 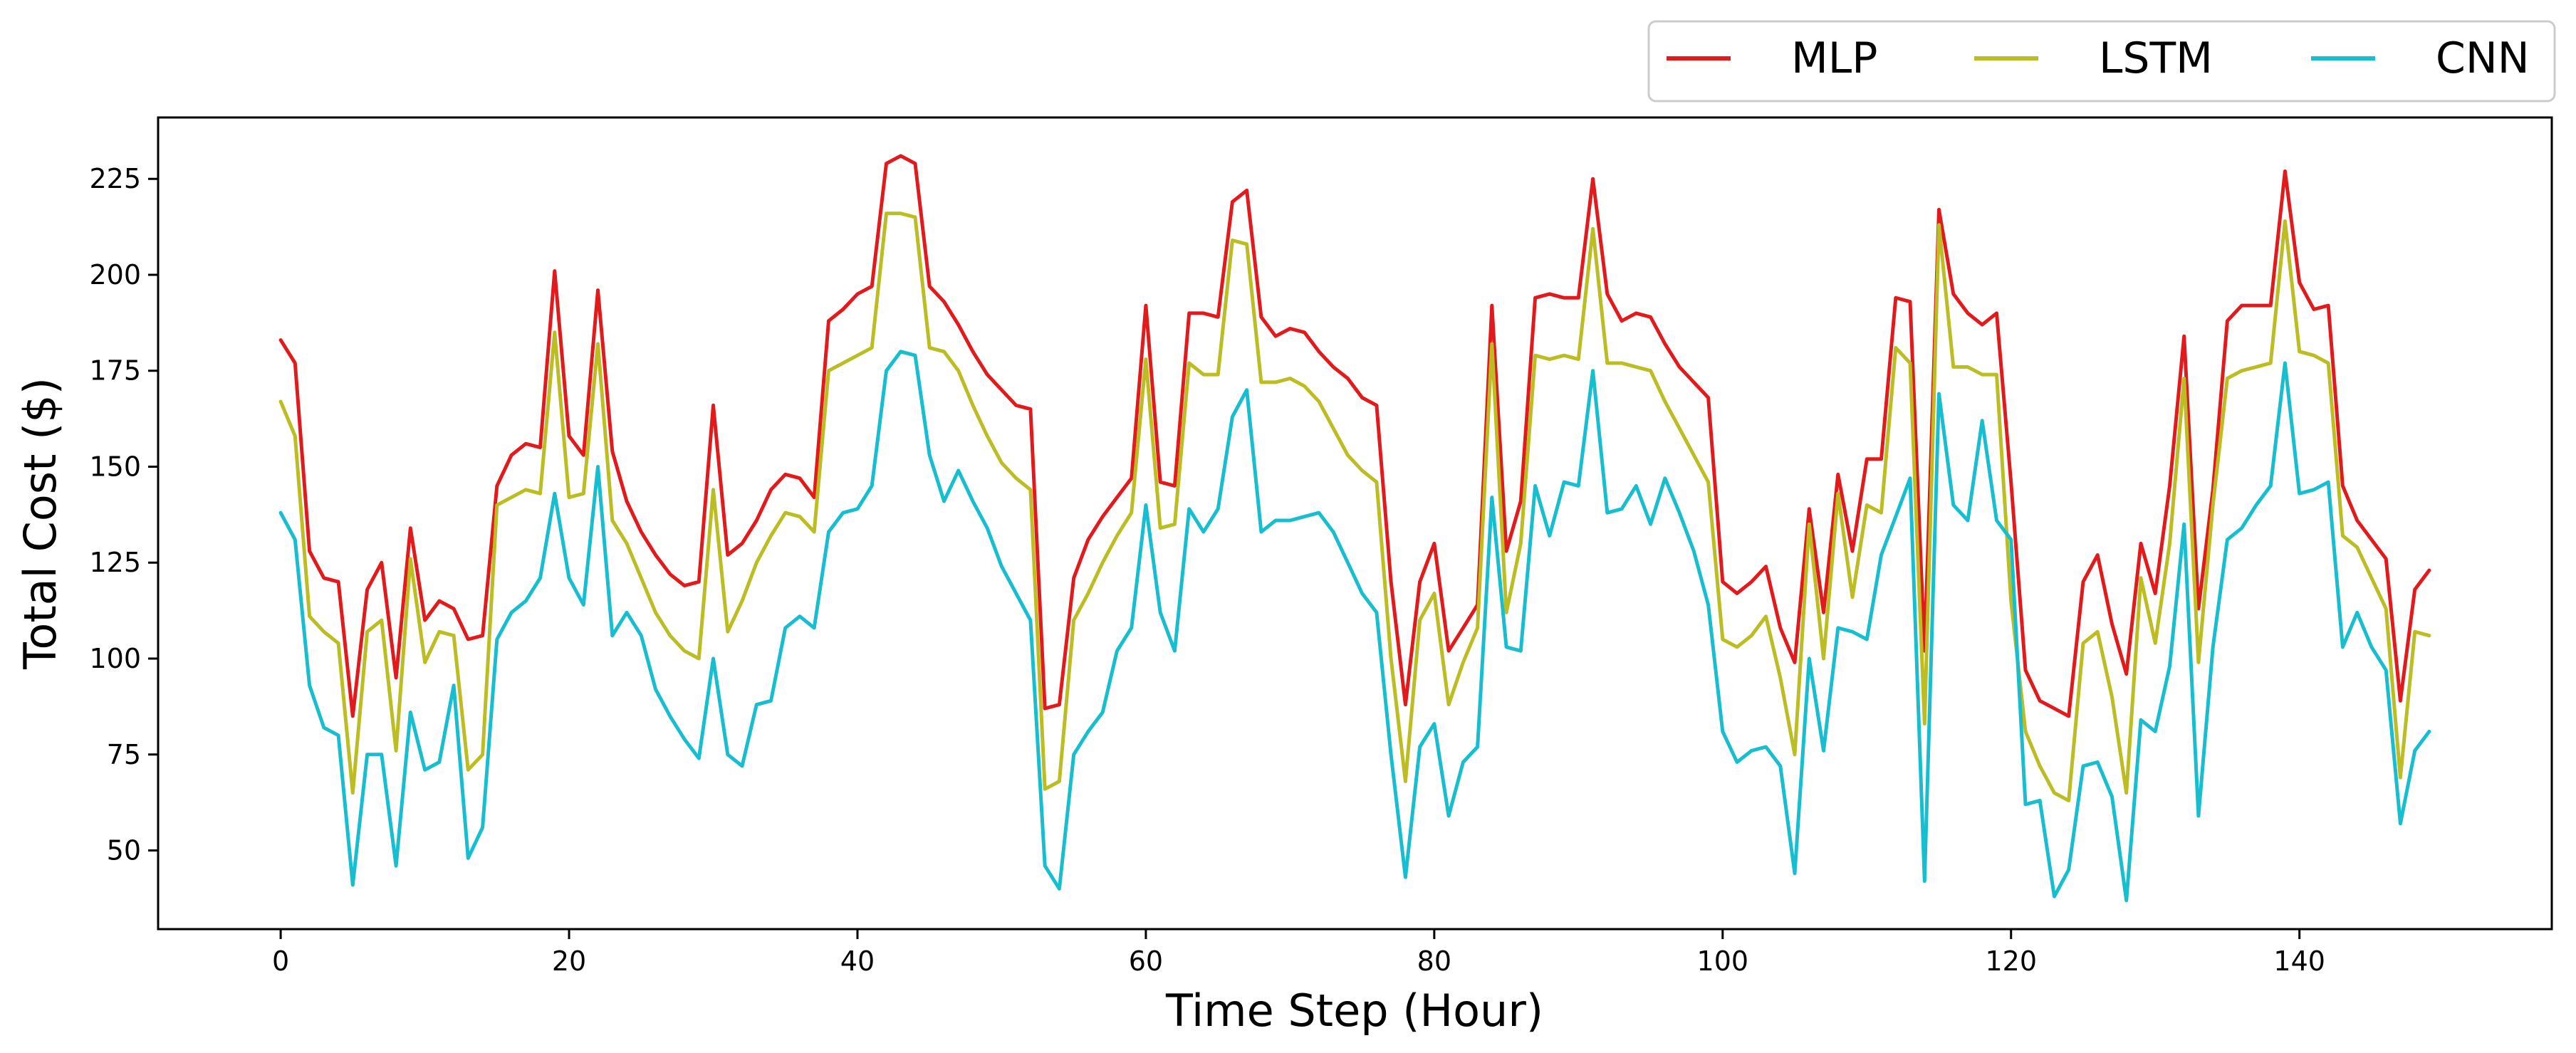 What do you see at coordinates (115, 371) in the screenshot?
I see `y-tick-label: 175` at bounding box center [115, 371].